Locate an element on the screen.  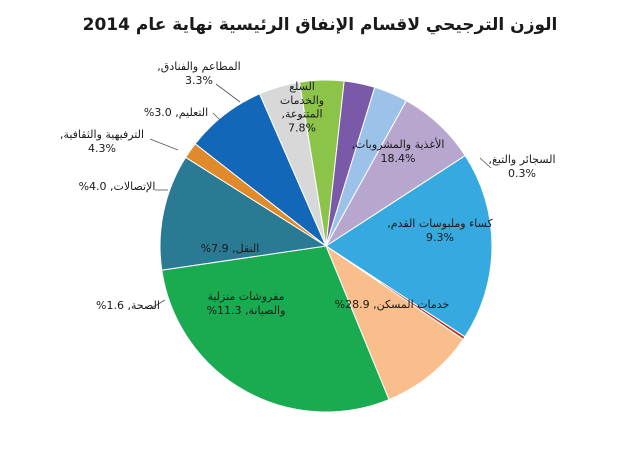
slice-label-line: السلع is located at coordinates (302, 86).